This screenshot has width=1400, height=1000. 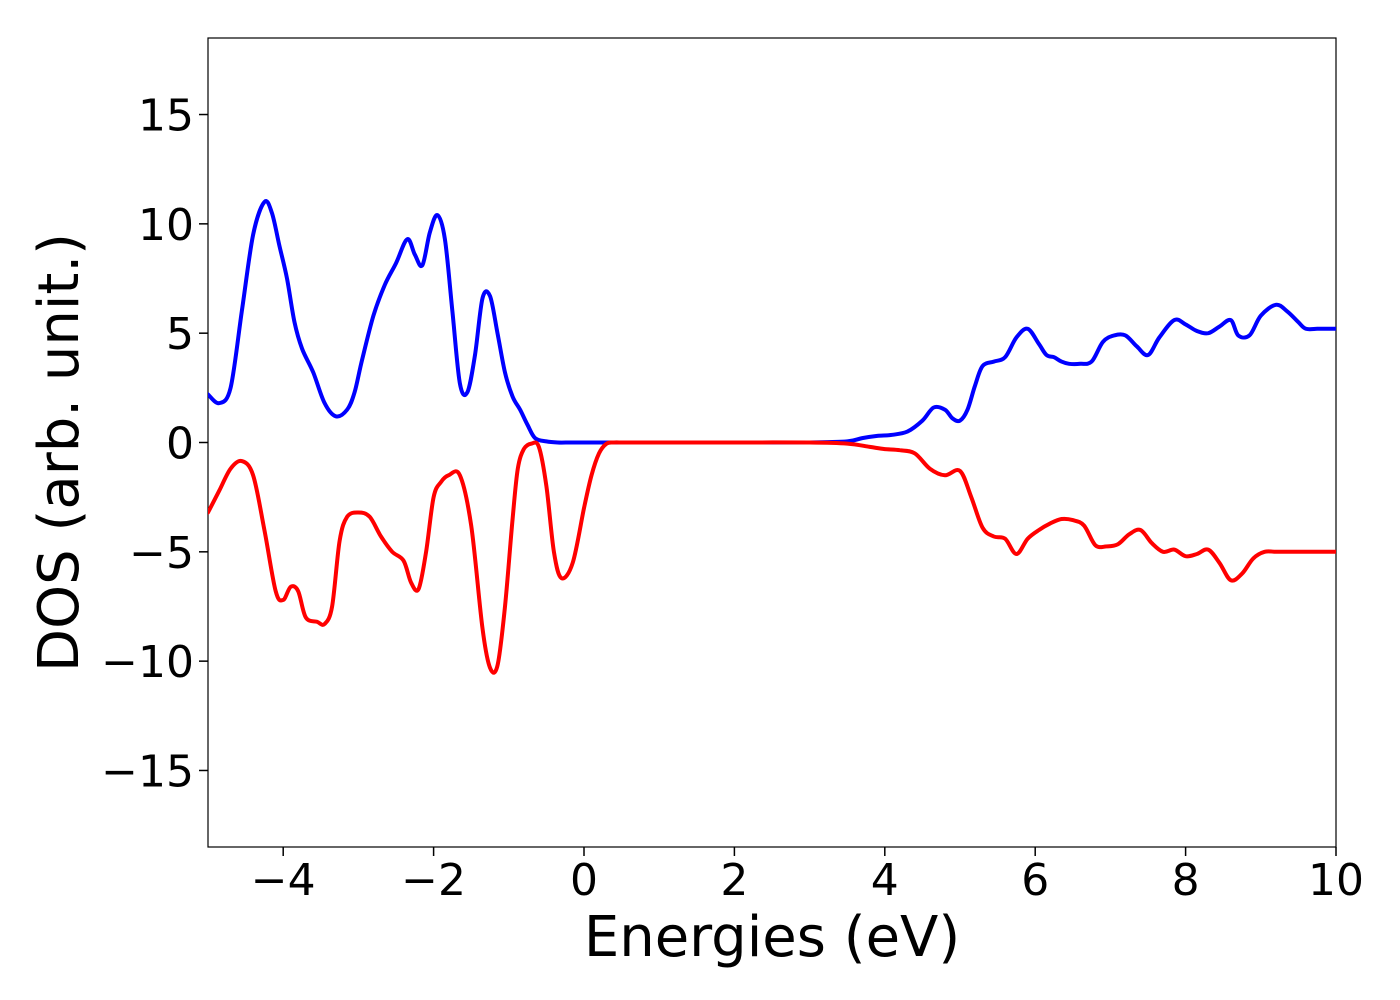 I want to click on x-tick-label: 10, so click(x=1336, y=880).